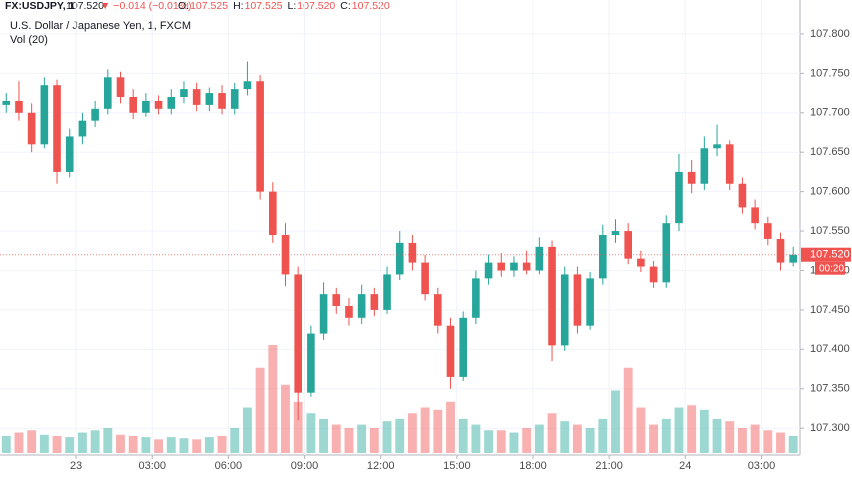 Image resolution: width=852 pixels, height=490 pixels. What do you see at coordinates (85, 6) in the screenshot?
I see `last-price: 107.520` at bounding box center [85, 6].